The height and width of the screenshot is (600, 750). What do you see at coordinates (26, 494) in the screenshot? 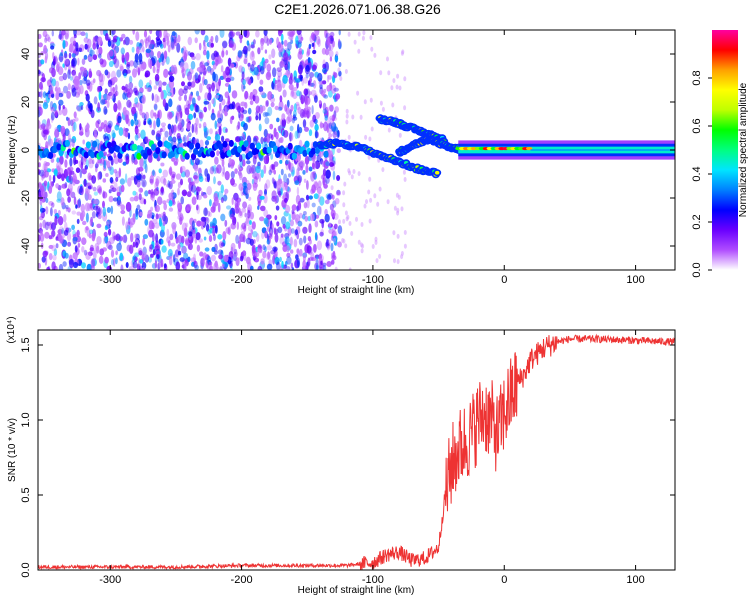
I see `y-tick-label: 0.5` at bounding box center [26, 494].